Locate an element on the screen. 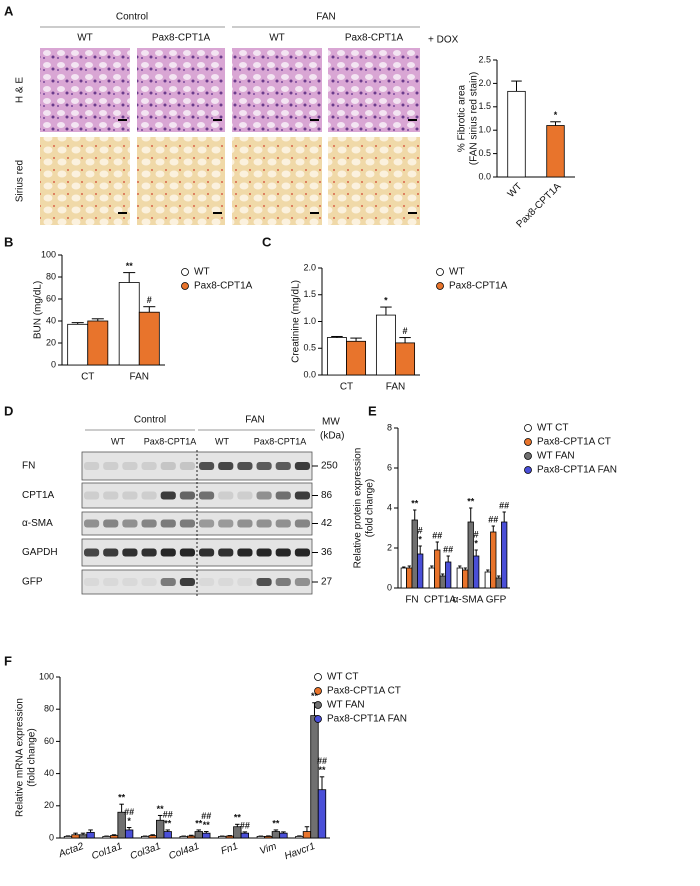 The height and width of the screenshot is (886, 700). y-tick-label: 2.5 is located at coordinates (484, 59).